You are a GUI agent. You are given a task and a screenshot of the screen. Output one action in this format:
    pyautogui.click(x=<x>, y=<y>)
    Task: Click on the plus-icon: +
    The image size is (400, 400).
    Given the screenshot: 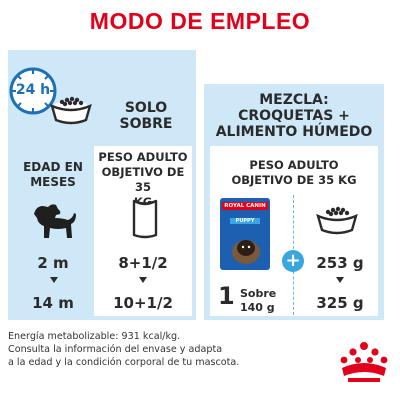 What is the action you would take?
    pyautogui.click(x=293, y=261)
    